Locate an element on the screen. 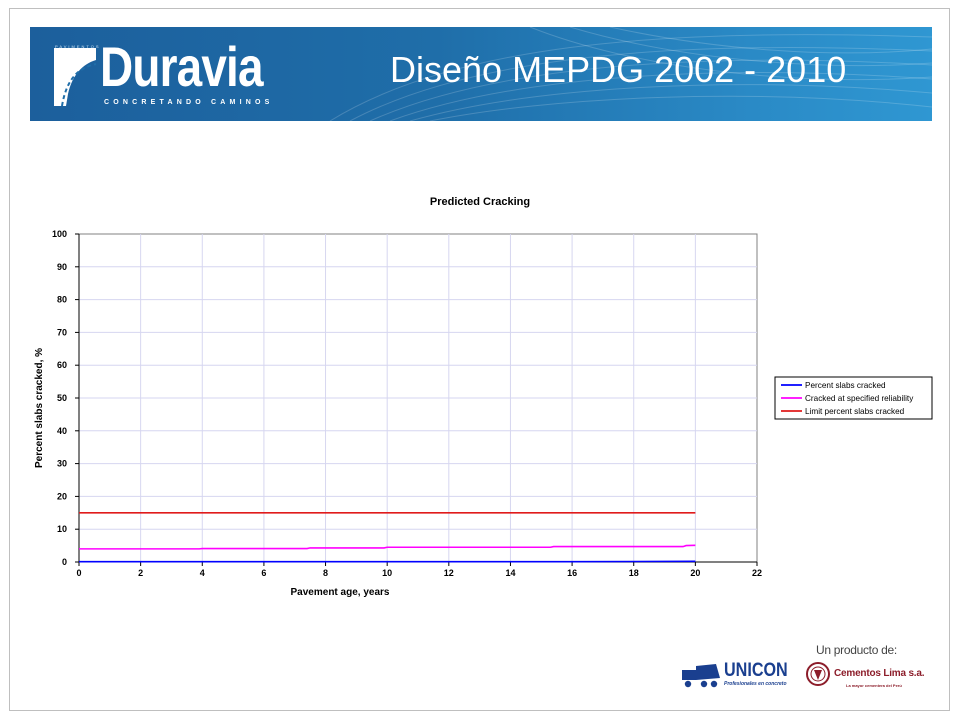  x-axis-label: Pavement age, years is located at coordinates (340, 592).